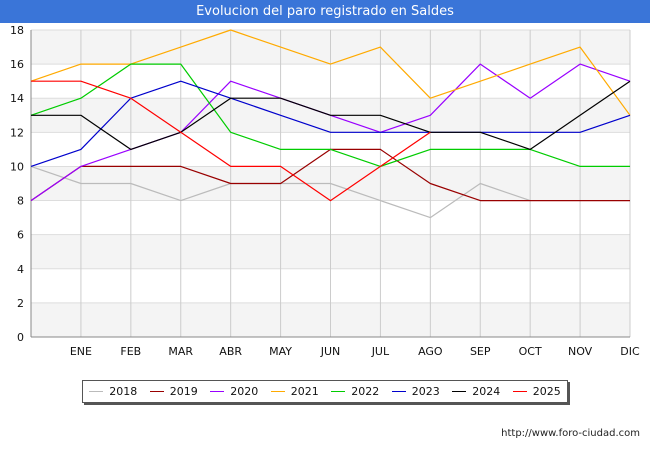 This screenshot has height=450, width=650. What do you see at coordinates (17, 132) in the screenshot?
I see `y-tick-label: 12` at bounding box center [17, 132].